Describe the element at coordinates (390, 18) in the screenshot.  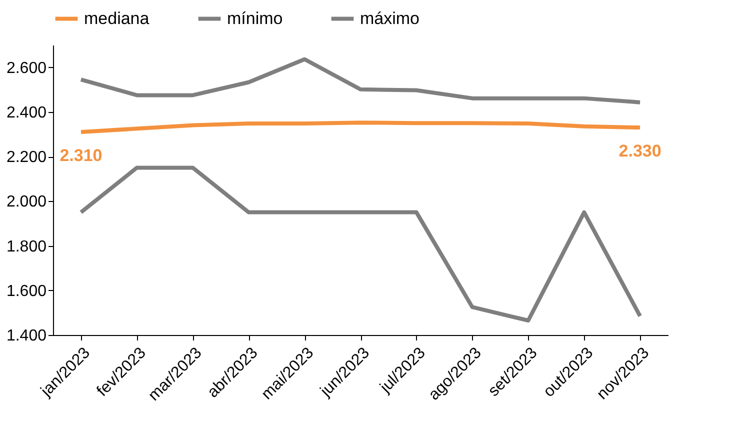
I see `legend-label: máximo` at that location.